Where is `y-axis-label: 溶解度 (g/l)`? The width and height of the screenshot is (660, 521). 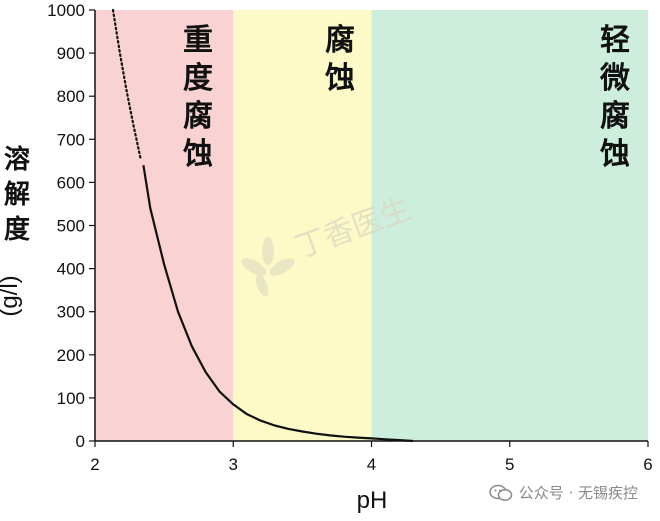 y-axis-label: 溶解度 (g/l) is located at coordinates (15, 230).